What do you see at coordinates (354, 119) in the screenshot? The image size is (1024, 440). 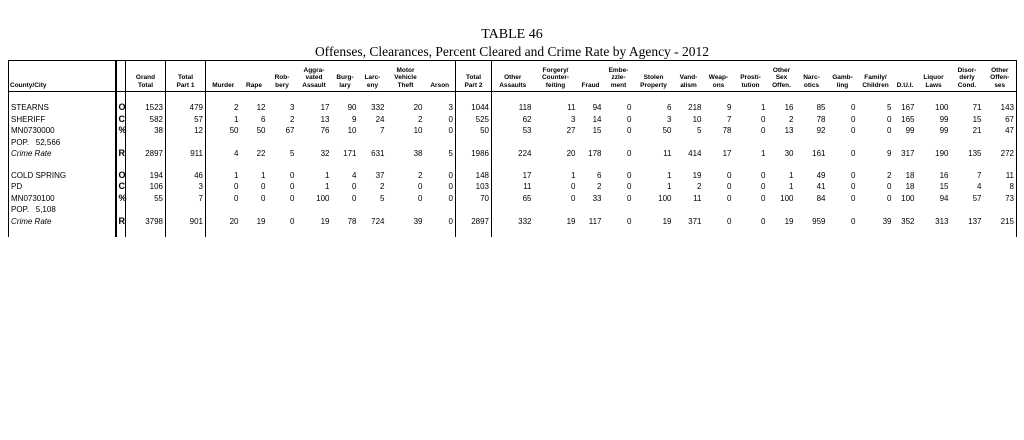 I see `cell-value: 9` at bounding box center [354, 119].